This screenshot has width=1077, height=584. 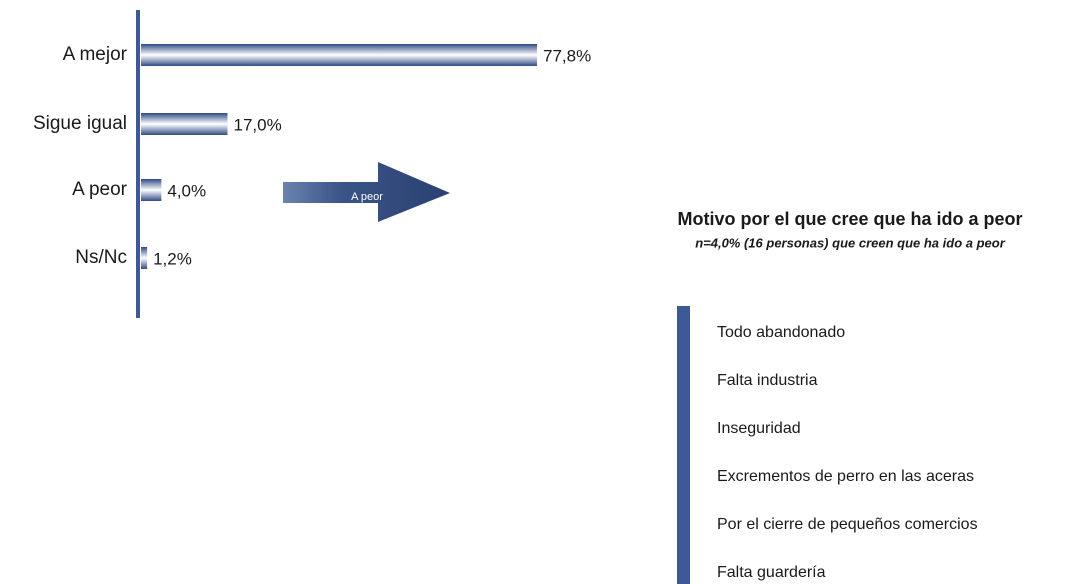 I want to click on category-label: Sigue igual, so click(x=80, y=123).